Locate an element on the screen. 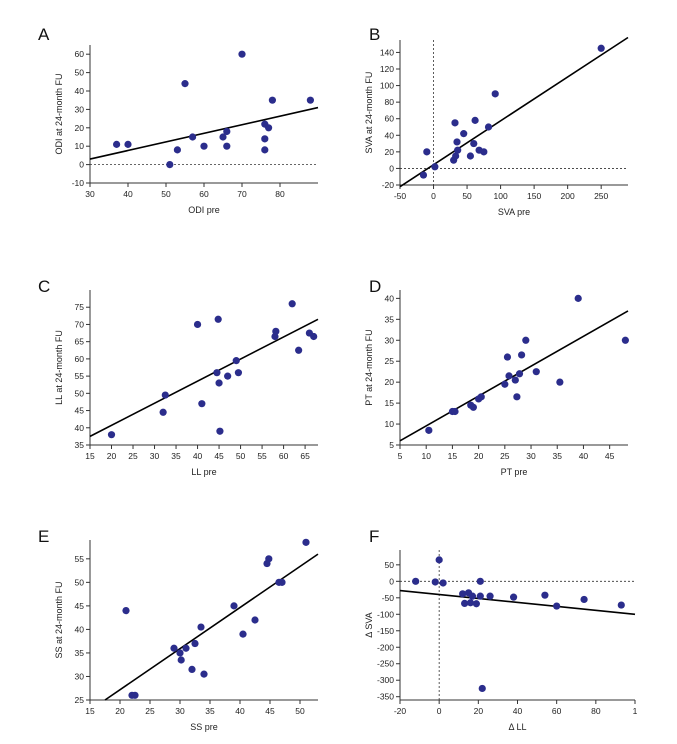 The height and width of the screenshot is (744, 677). x-tick-label: 15 is located at coordinates (453, 456).